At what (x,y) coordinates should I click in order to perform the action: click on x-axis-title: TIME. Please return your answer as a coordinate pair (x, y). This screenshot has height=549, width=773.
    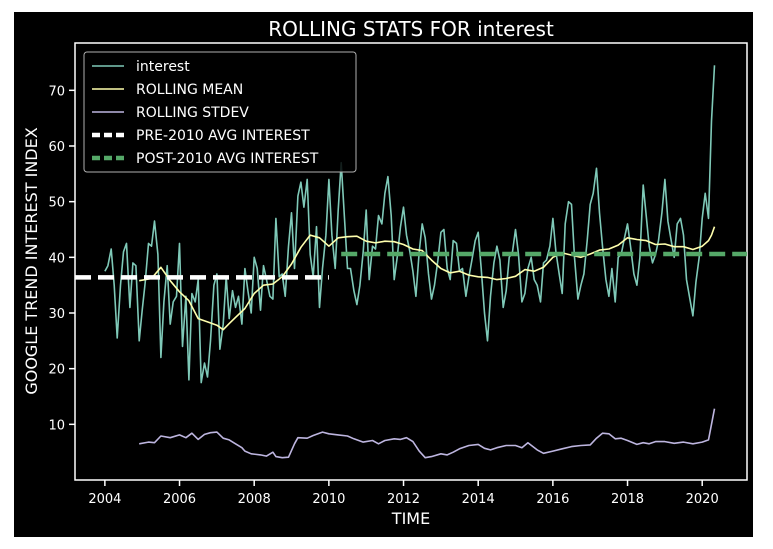
    Looking at the image, I should click on (410, 518).